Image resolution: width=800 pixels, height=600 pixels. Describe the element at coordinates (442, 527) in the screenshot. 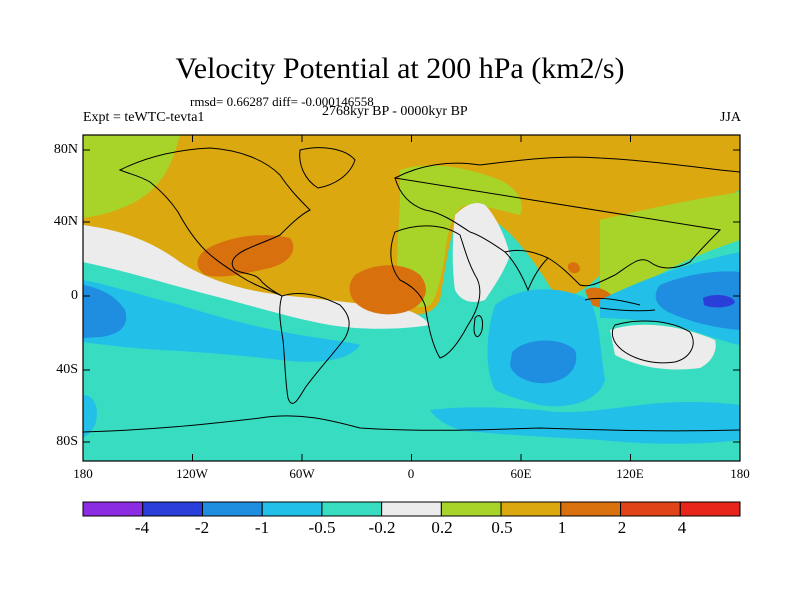

I see `colorbar-label: 0.2` at that location.